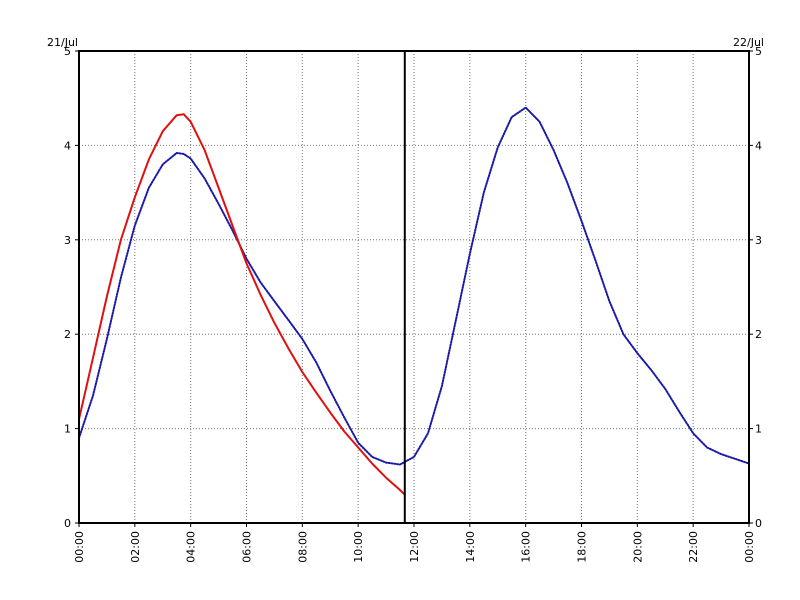 Image resolution: width=800 pixels, height=600 pixels. Describe the element at coordinates (302, 547) in the screenshot. I see `x-tick-label: 08:00` at that location.